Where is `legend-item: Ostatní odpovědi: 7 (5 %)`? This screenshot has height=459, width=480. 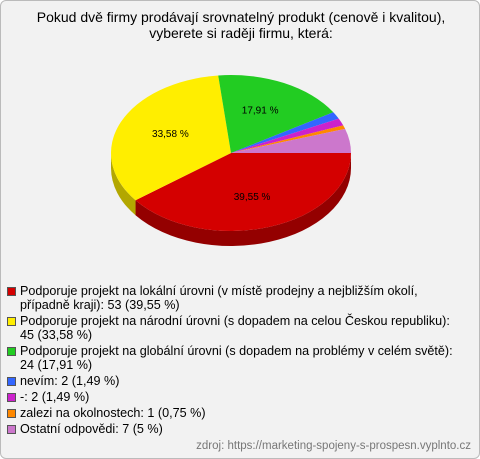 legend-item: Ostatní odpovědi: 7 (5 %) is located at coordinates (234, 429).